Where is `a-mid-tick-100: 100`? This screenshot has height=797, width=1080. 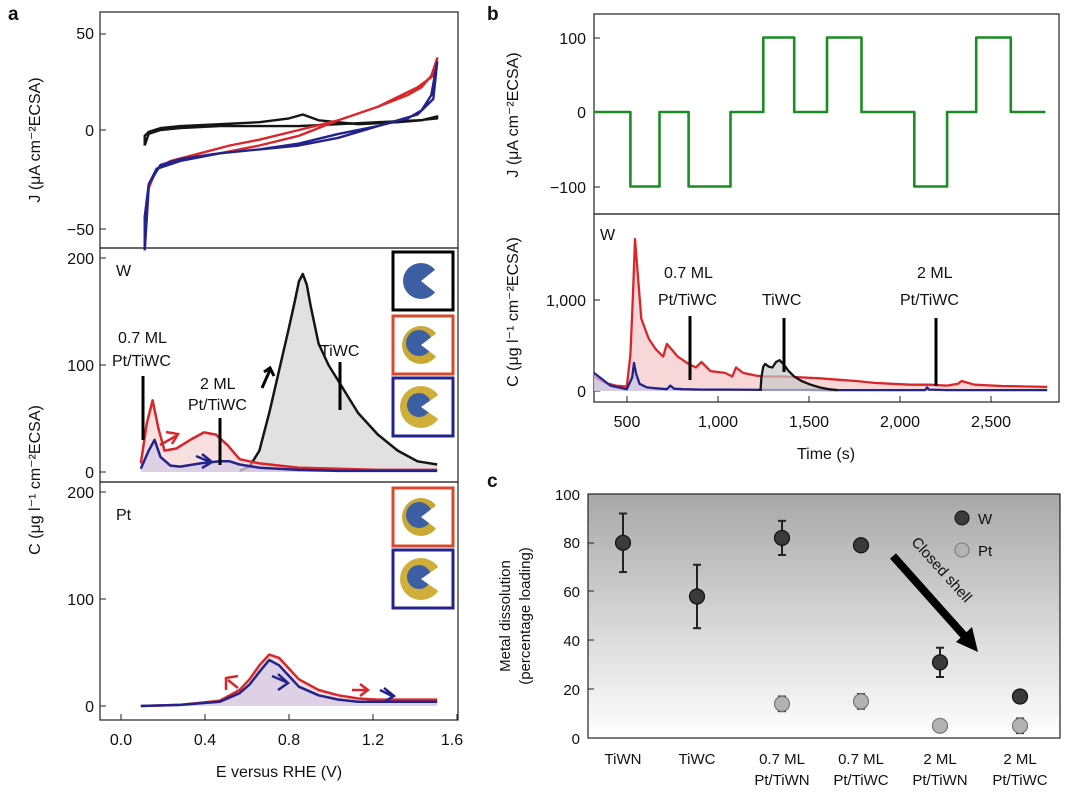
a-mid-tick-100: 100 is located at coordinates (80, 366).